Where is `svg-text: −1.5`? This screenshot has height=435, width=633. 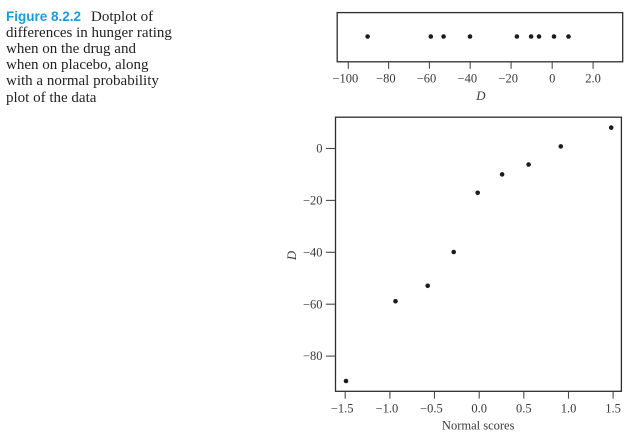 svg-text: −1.5 is located at coordinates (342, 409).